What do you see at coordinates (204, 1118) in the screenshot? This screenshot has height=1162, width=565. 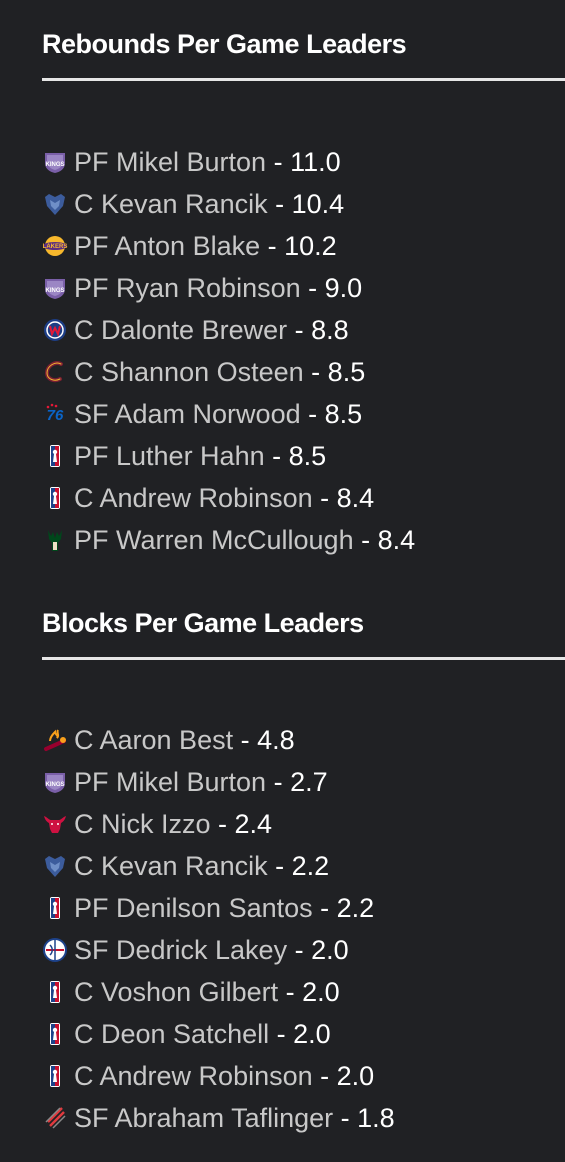 I see `player-link: SF Abraham Taflinger` at bounding box center [204, 1118].